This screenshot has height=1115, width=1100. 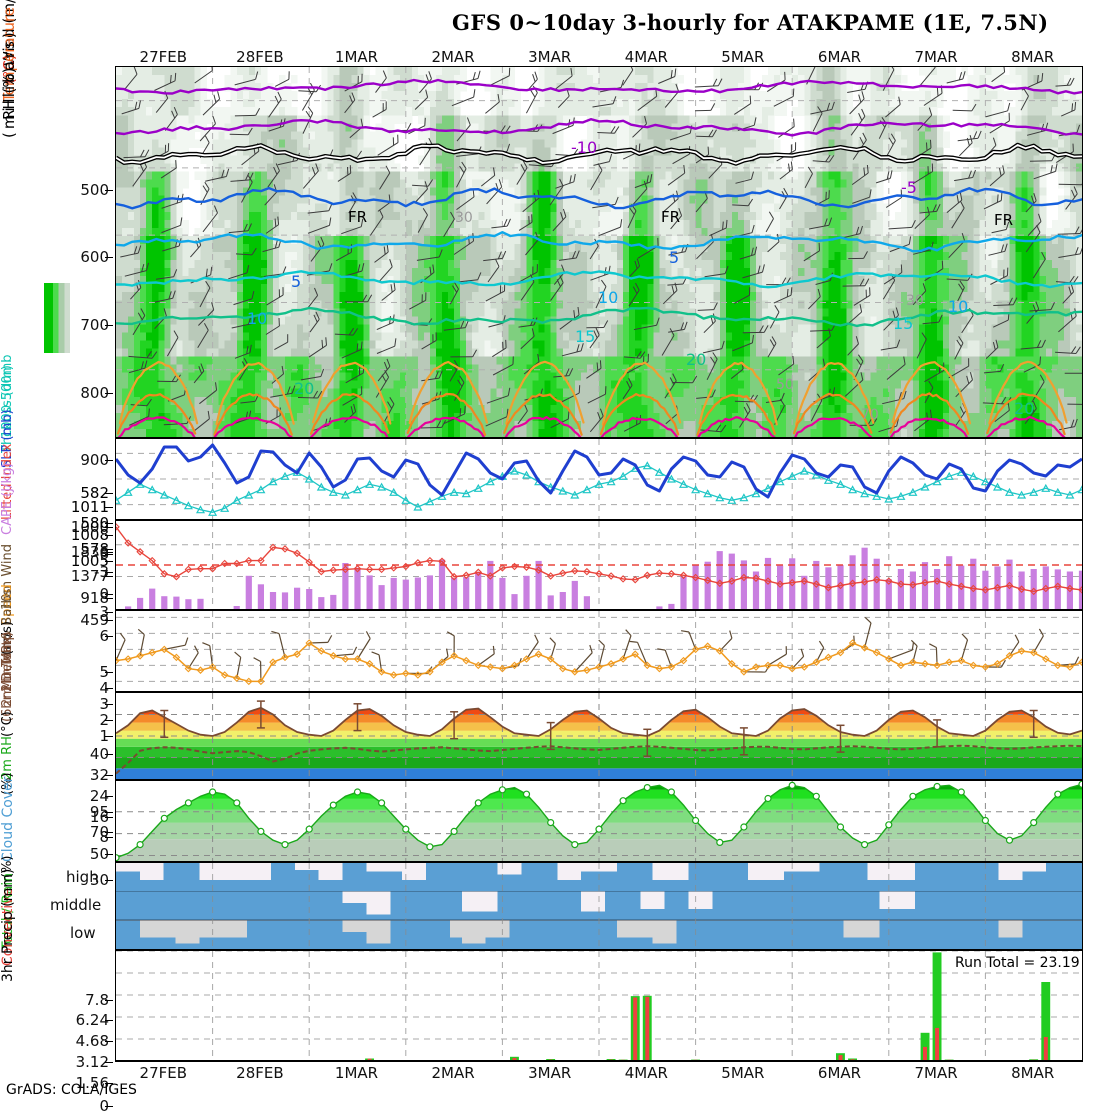 I want to click on axis-tick-label: 32, so click(x=99, y=775).